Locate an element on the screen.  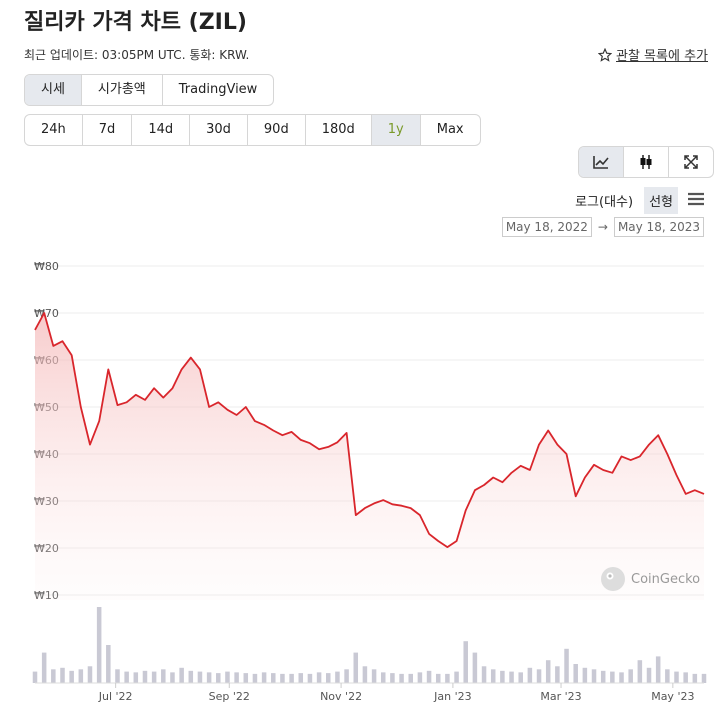
date-from: May 18, 2022 is located at coordinates (546, 227).